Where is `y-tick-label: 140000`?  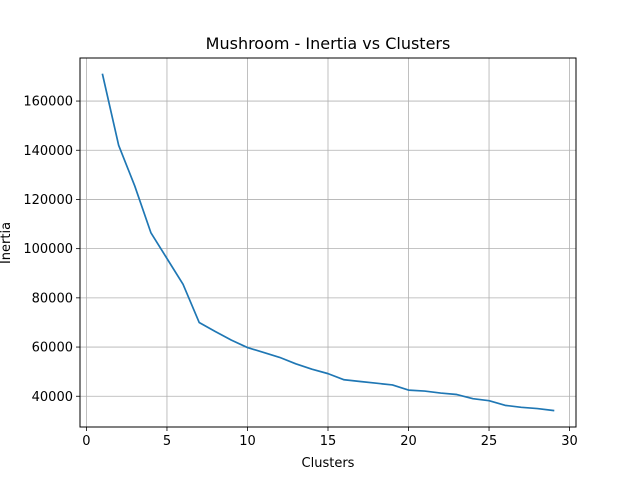 y-tick-label: 140000 is located at coordinates (48, 151).